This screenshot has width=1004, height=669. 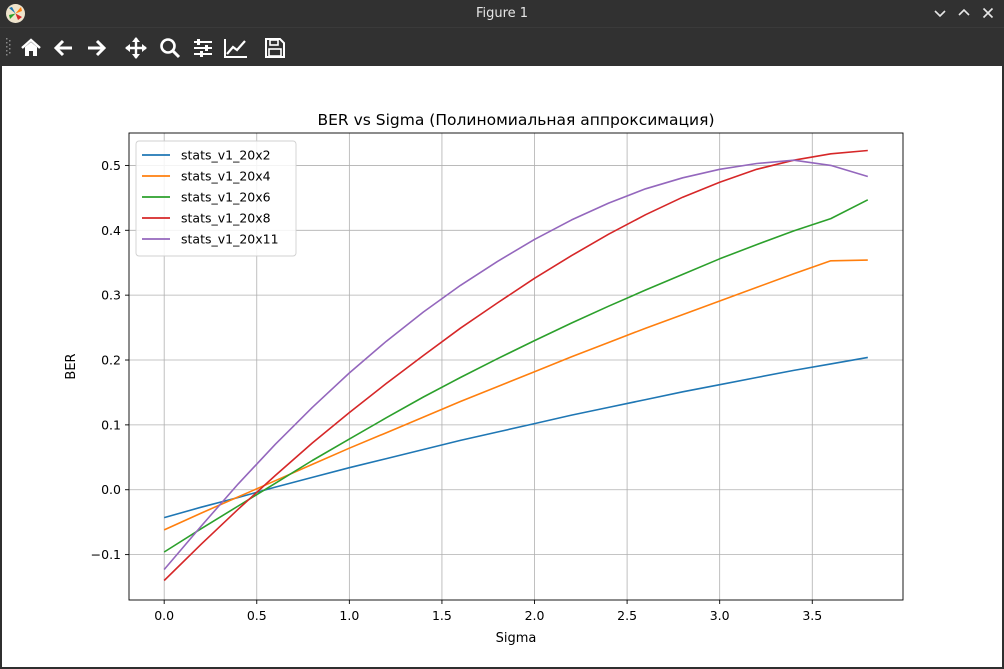 What do you see at coordinates (226, 197) in the screenshot?
I see `legend-label-stats_v1_20x6: stats_v1_20x6` at bounding box center [226, 197].